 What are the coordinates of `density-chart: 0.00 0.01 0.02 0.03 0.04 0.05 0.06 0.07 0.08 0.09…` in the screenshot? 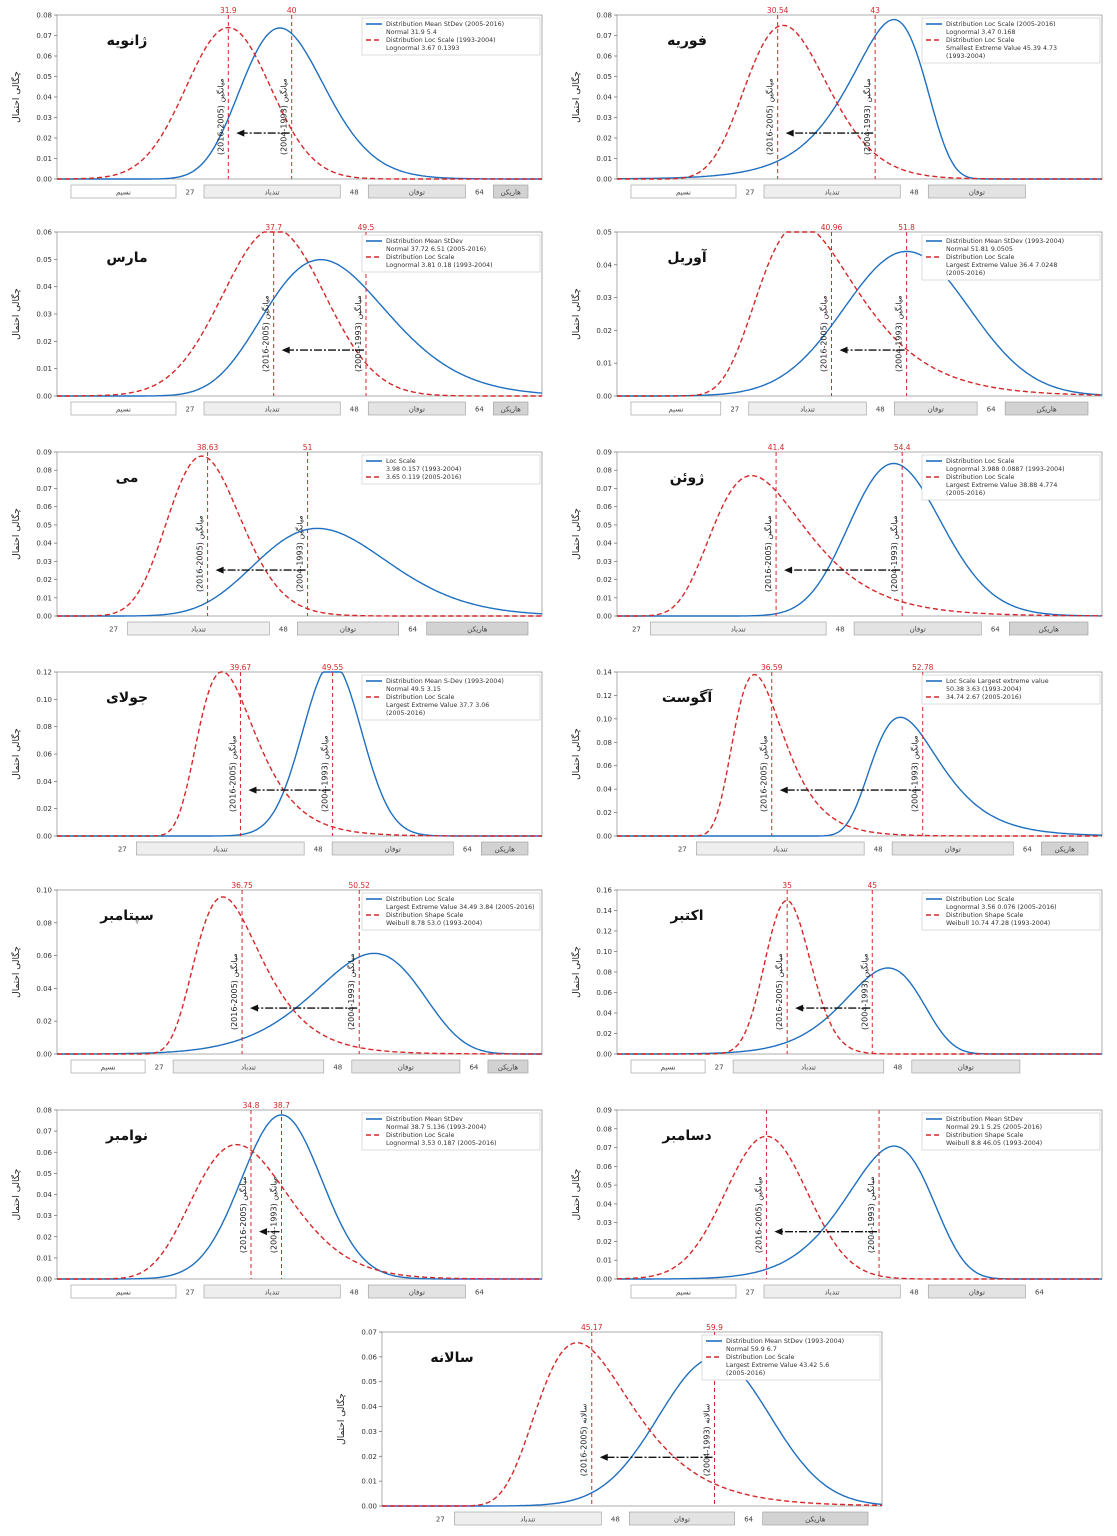 It's located at (276, 539).